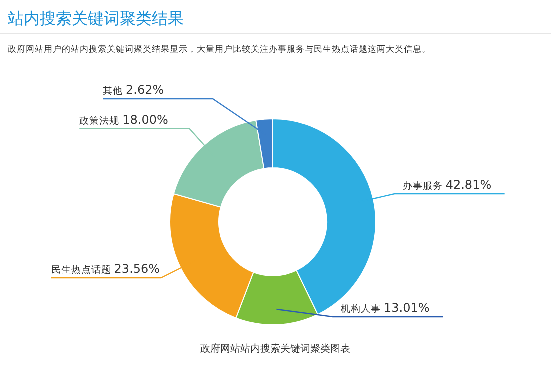 The width and height of the screenshot is (551, 390). Describe the element at coordinates (469, 185) in the screenshot. I see `data-label: 42.81%` at that location.